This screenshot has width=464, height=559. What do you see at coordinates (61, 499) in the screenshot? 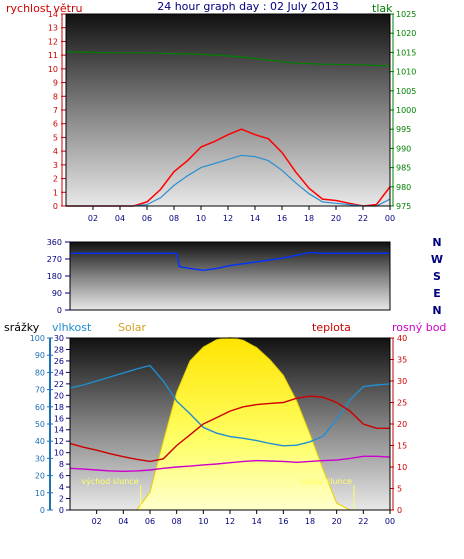
I see `humidity-tick-label: 2` at bounding box center [61, 499].